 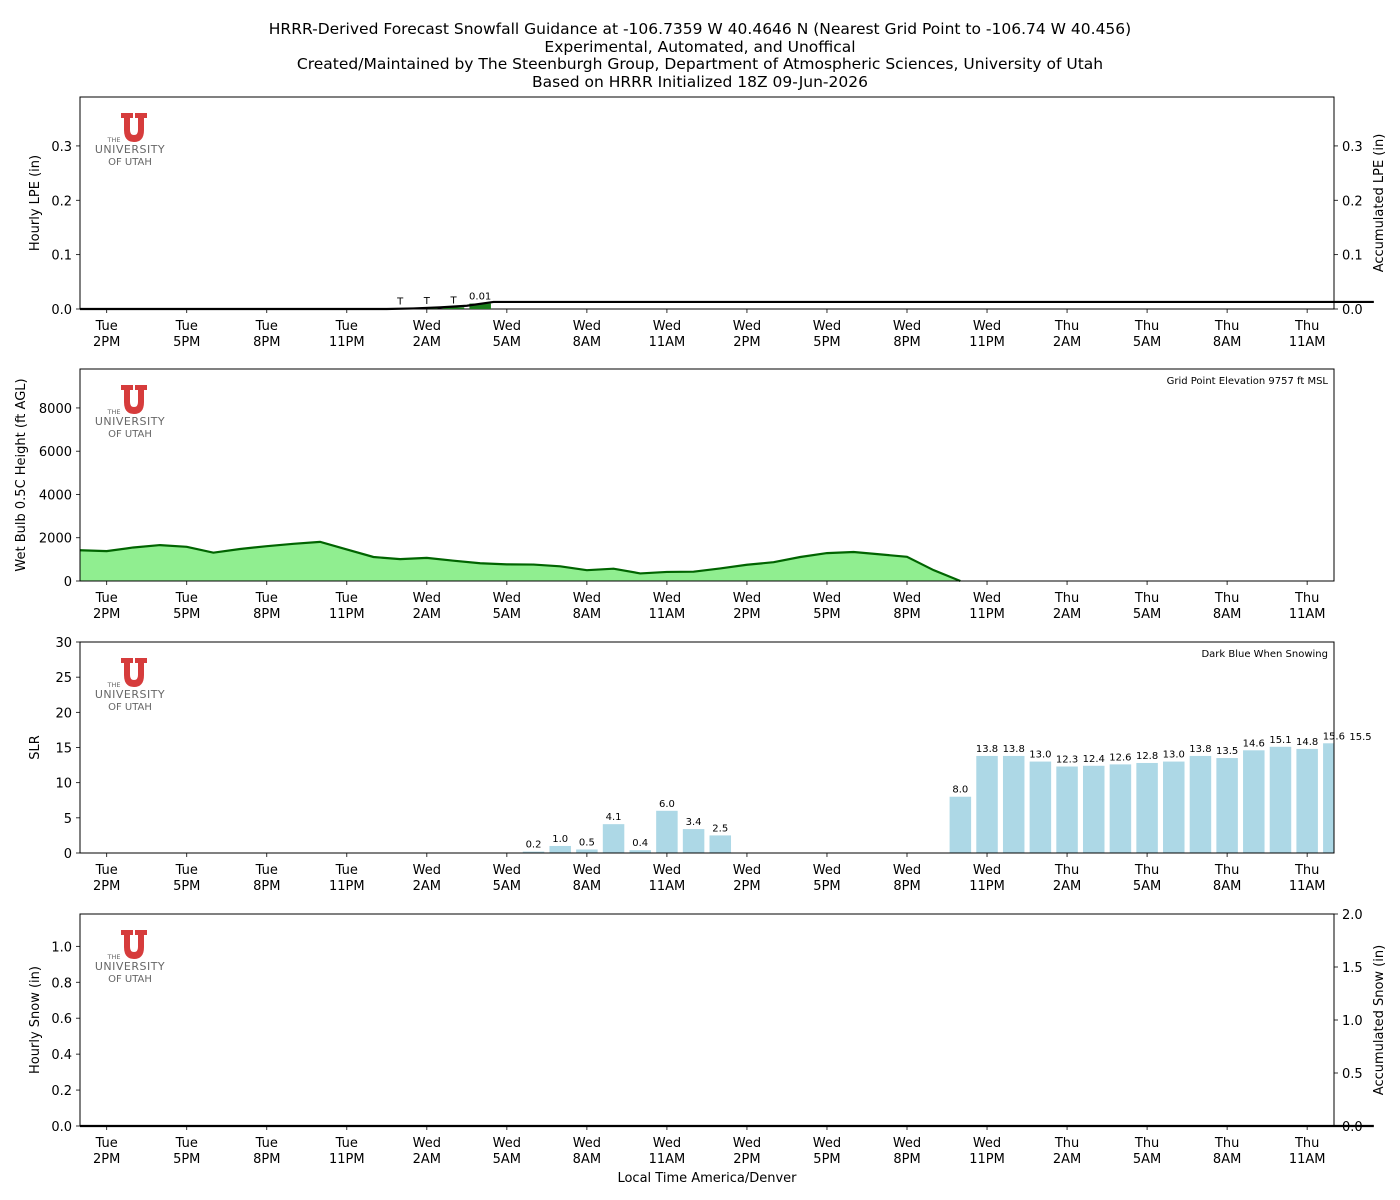 What do you see at coordinates (55, 452) in the screenshot?
I see `y-tick-label: 6000` at bounding box center [55, 452].